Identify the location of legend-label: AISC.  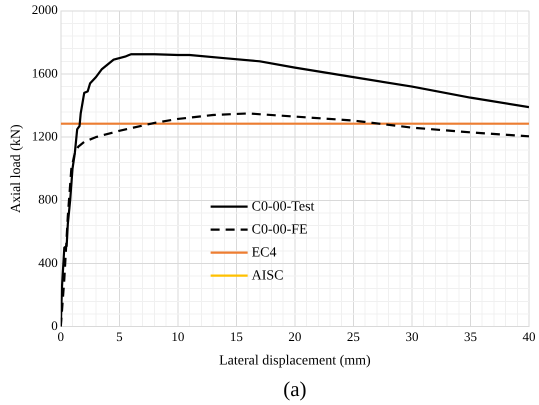
(268, 276).